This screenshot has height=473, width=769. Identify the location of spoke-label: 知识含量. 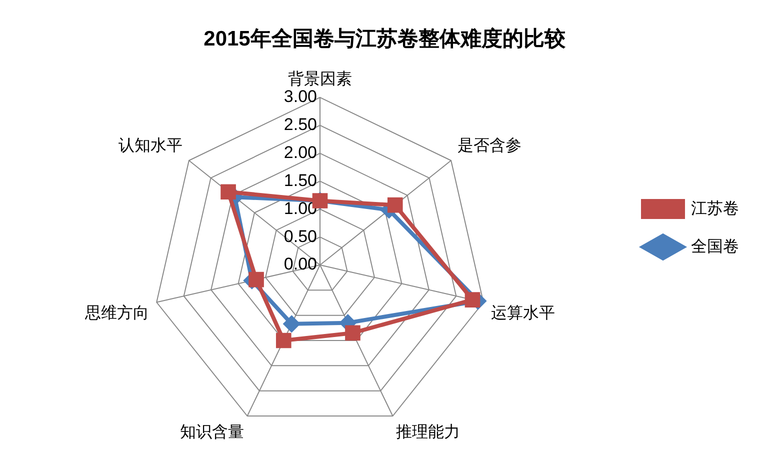
(212, 432).